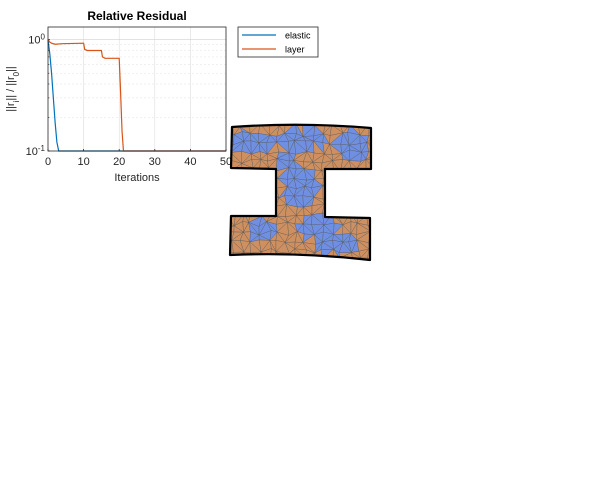 This screenshot has width=600, height=500. I want to click on x-tick-label: 10, so click(83, 162).